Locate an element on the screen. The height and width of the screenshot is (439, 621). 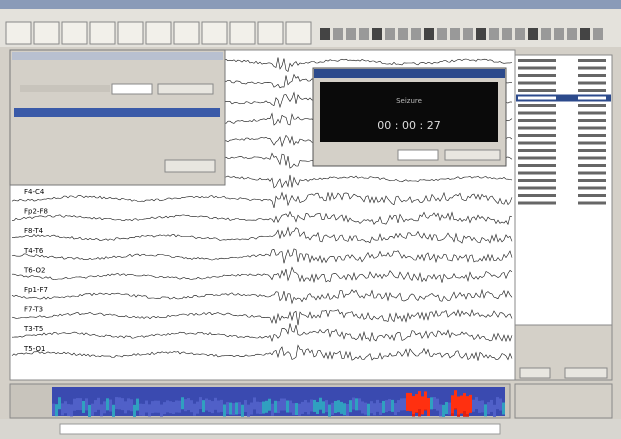
eeg-trace is located at coordinates (262, 235).